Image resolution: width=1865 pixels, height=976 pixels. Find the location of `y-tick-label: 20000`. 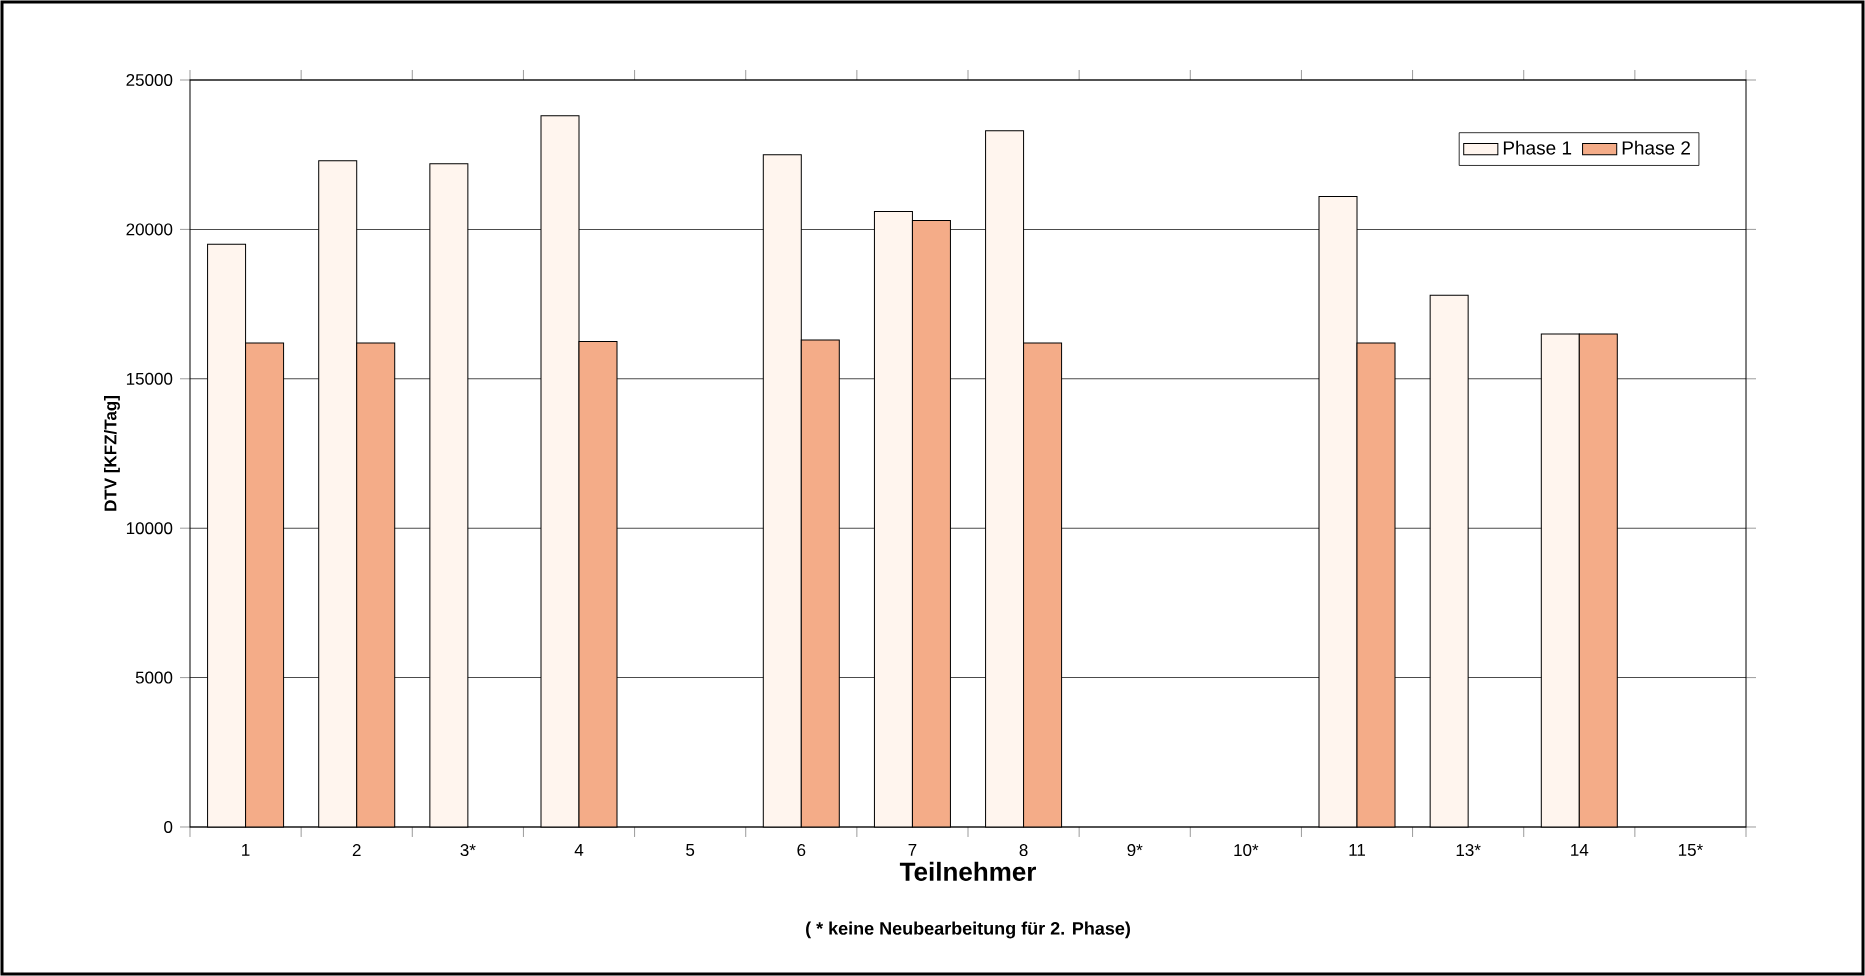

y-tick-label: 20000 is located at coordinates (149, 229).